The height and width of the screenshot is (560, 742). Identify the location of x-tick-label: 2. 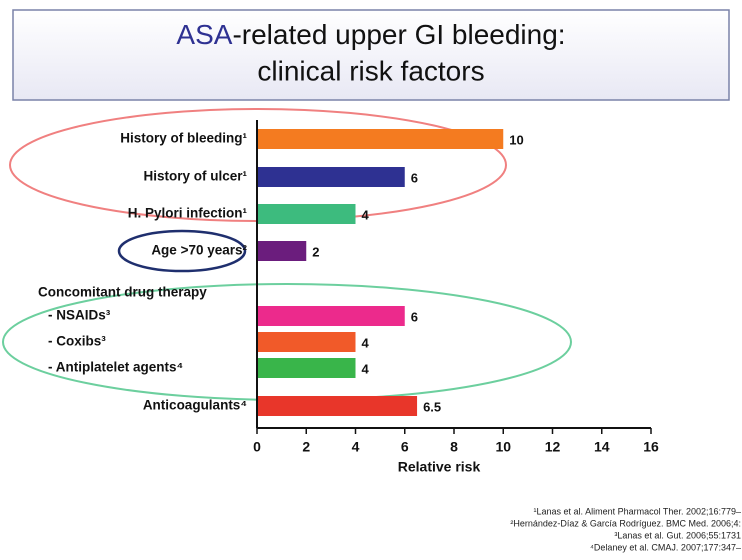
(306, 447).